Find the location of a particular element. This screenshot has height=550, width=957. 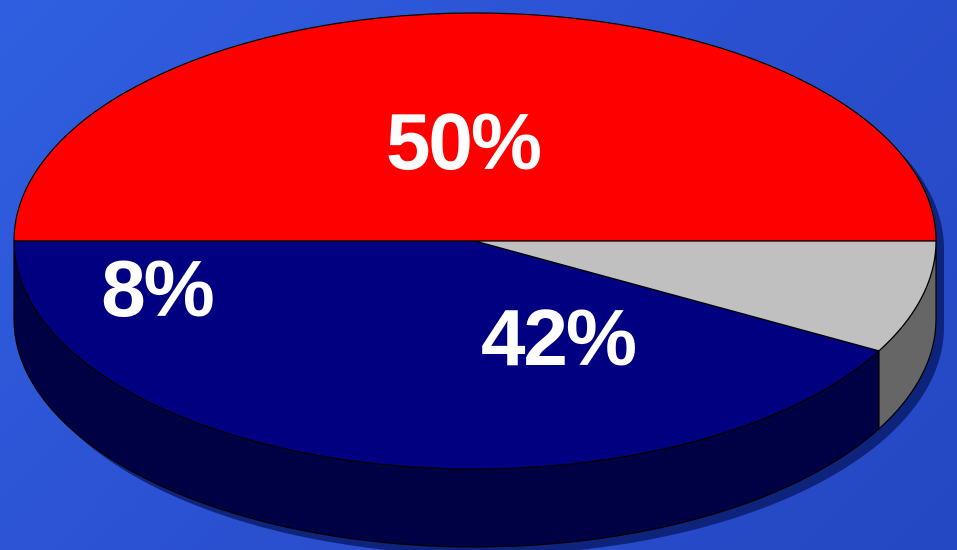

slice-label-1: 42% is located at coordinates (558, 337).